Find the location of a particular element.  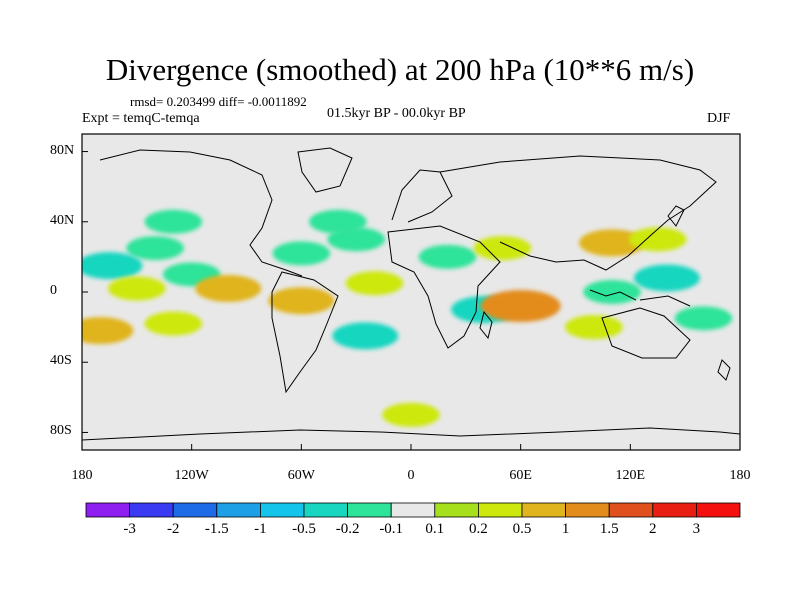

x-tick-label: 0 is located at coordinates (411, 475).